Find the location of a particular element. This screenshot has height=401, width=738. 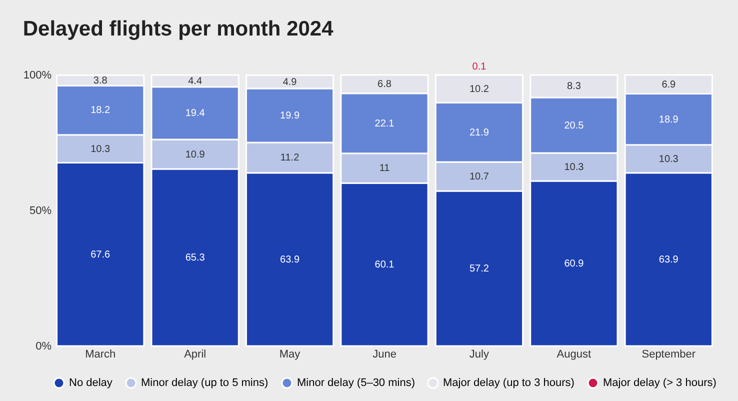

data-label: 11 is located at coordinates (384, 168).